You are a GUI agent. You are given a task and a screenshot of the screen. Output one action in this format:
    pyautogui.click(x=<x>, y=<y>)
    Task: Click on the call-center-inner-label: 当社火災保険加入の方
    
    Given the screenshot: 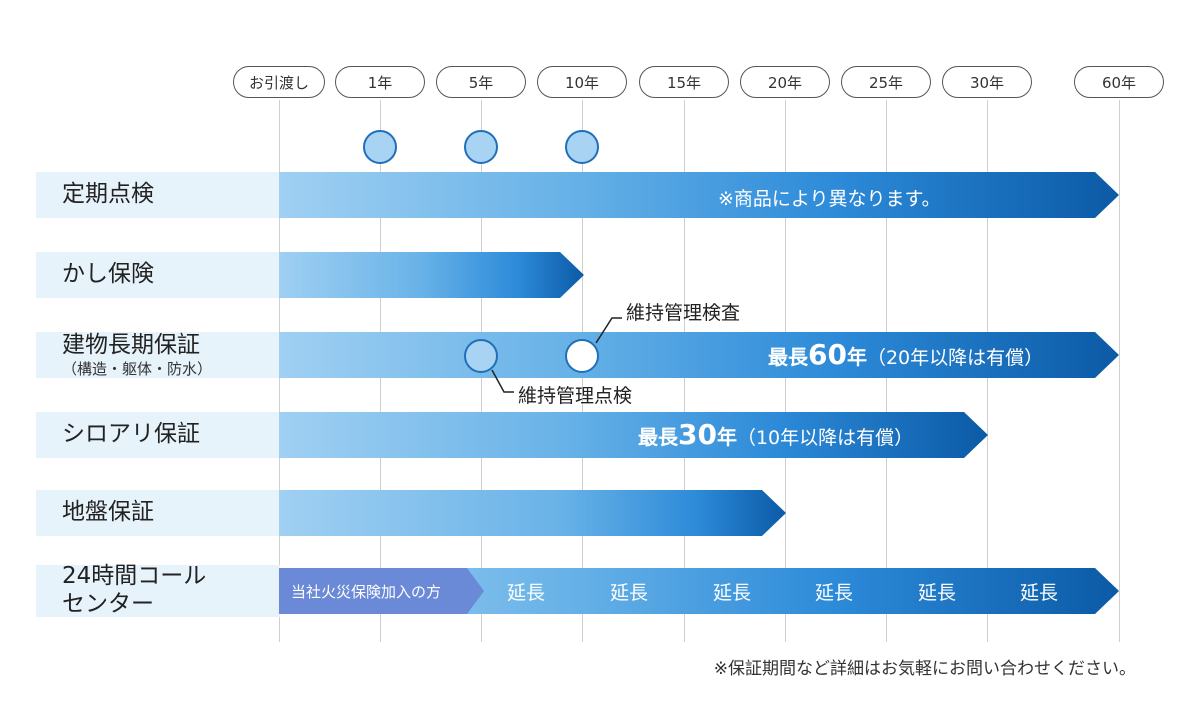 What is the action you would take?
    pyautogui.click(x=381, y=591)
    